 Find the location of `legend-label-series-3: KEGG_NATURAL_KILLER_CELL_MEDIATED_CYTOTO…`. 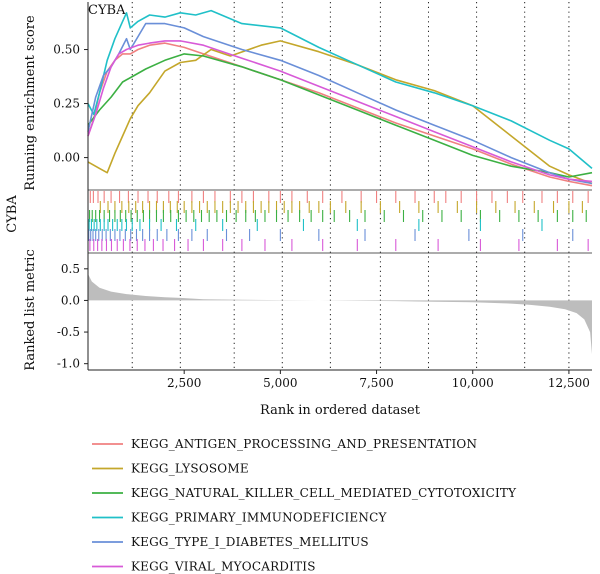

legend-label-series-3: KEGG_NATURAL_KILLER_CELL_MEDIATED_CYTOTO… is located at coordinates (324, 493).